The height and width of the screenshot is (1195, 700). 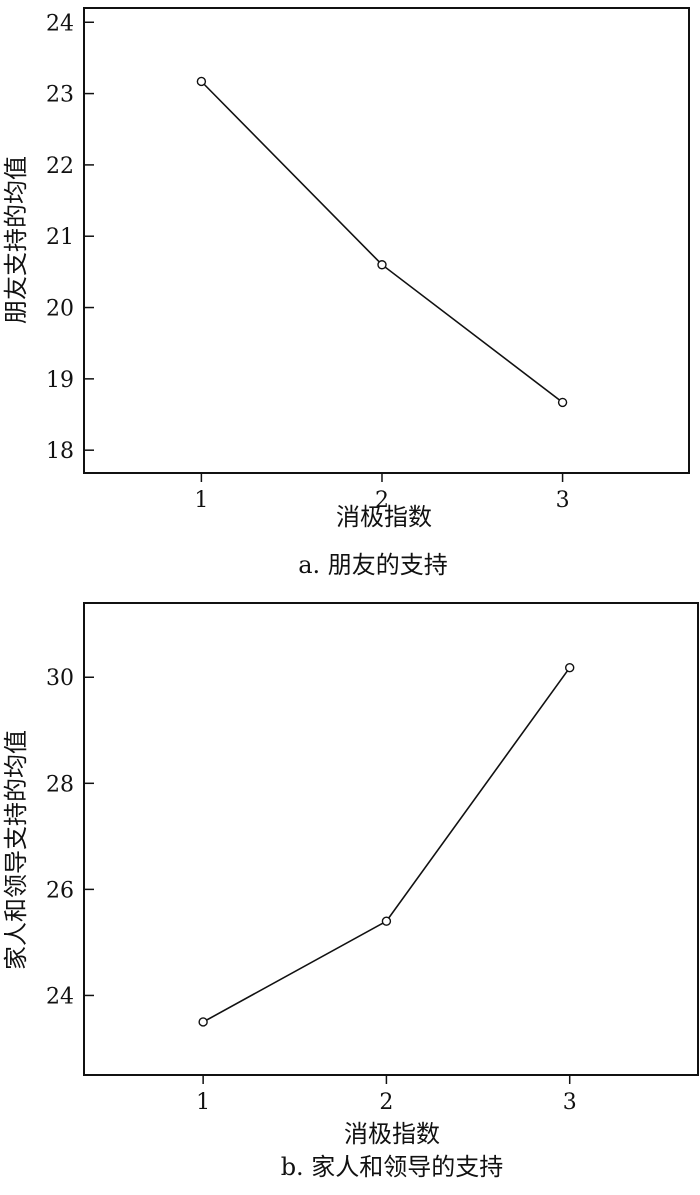 What do you see at coordinates (60, 309) in the screenshot?
I see `y-tick-label: 20` at bounding box center [60, 309].